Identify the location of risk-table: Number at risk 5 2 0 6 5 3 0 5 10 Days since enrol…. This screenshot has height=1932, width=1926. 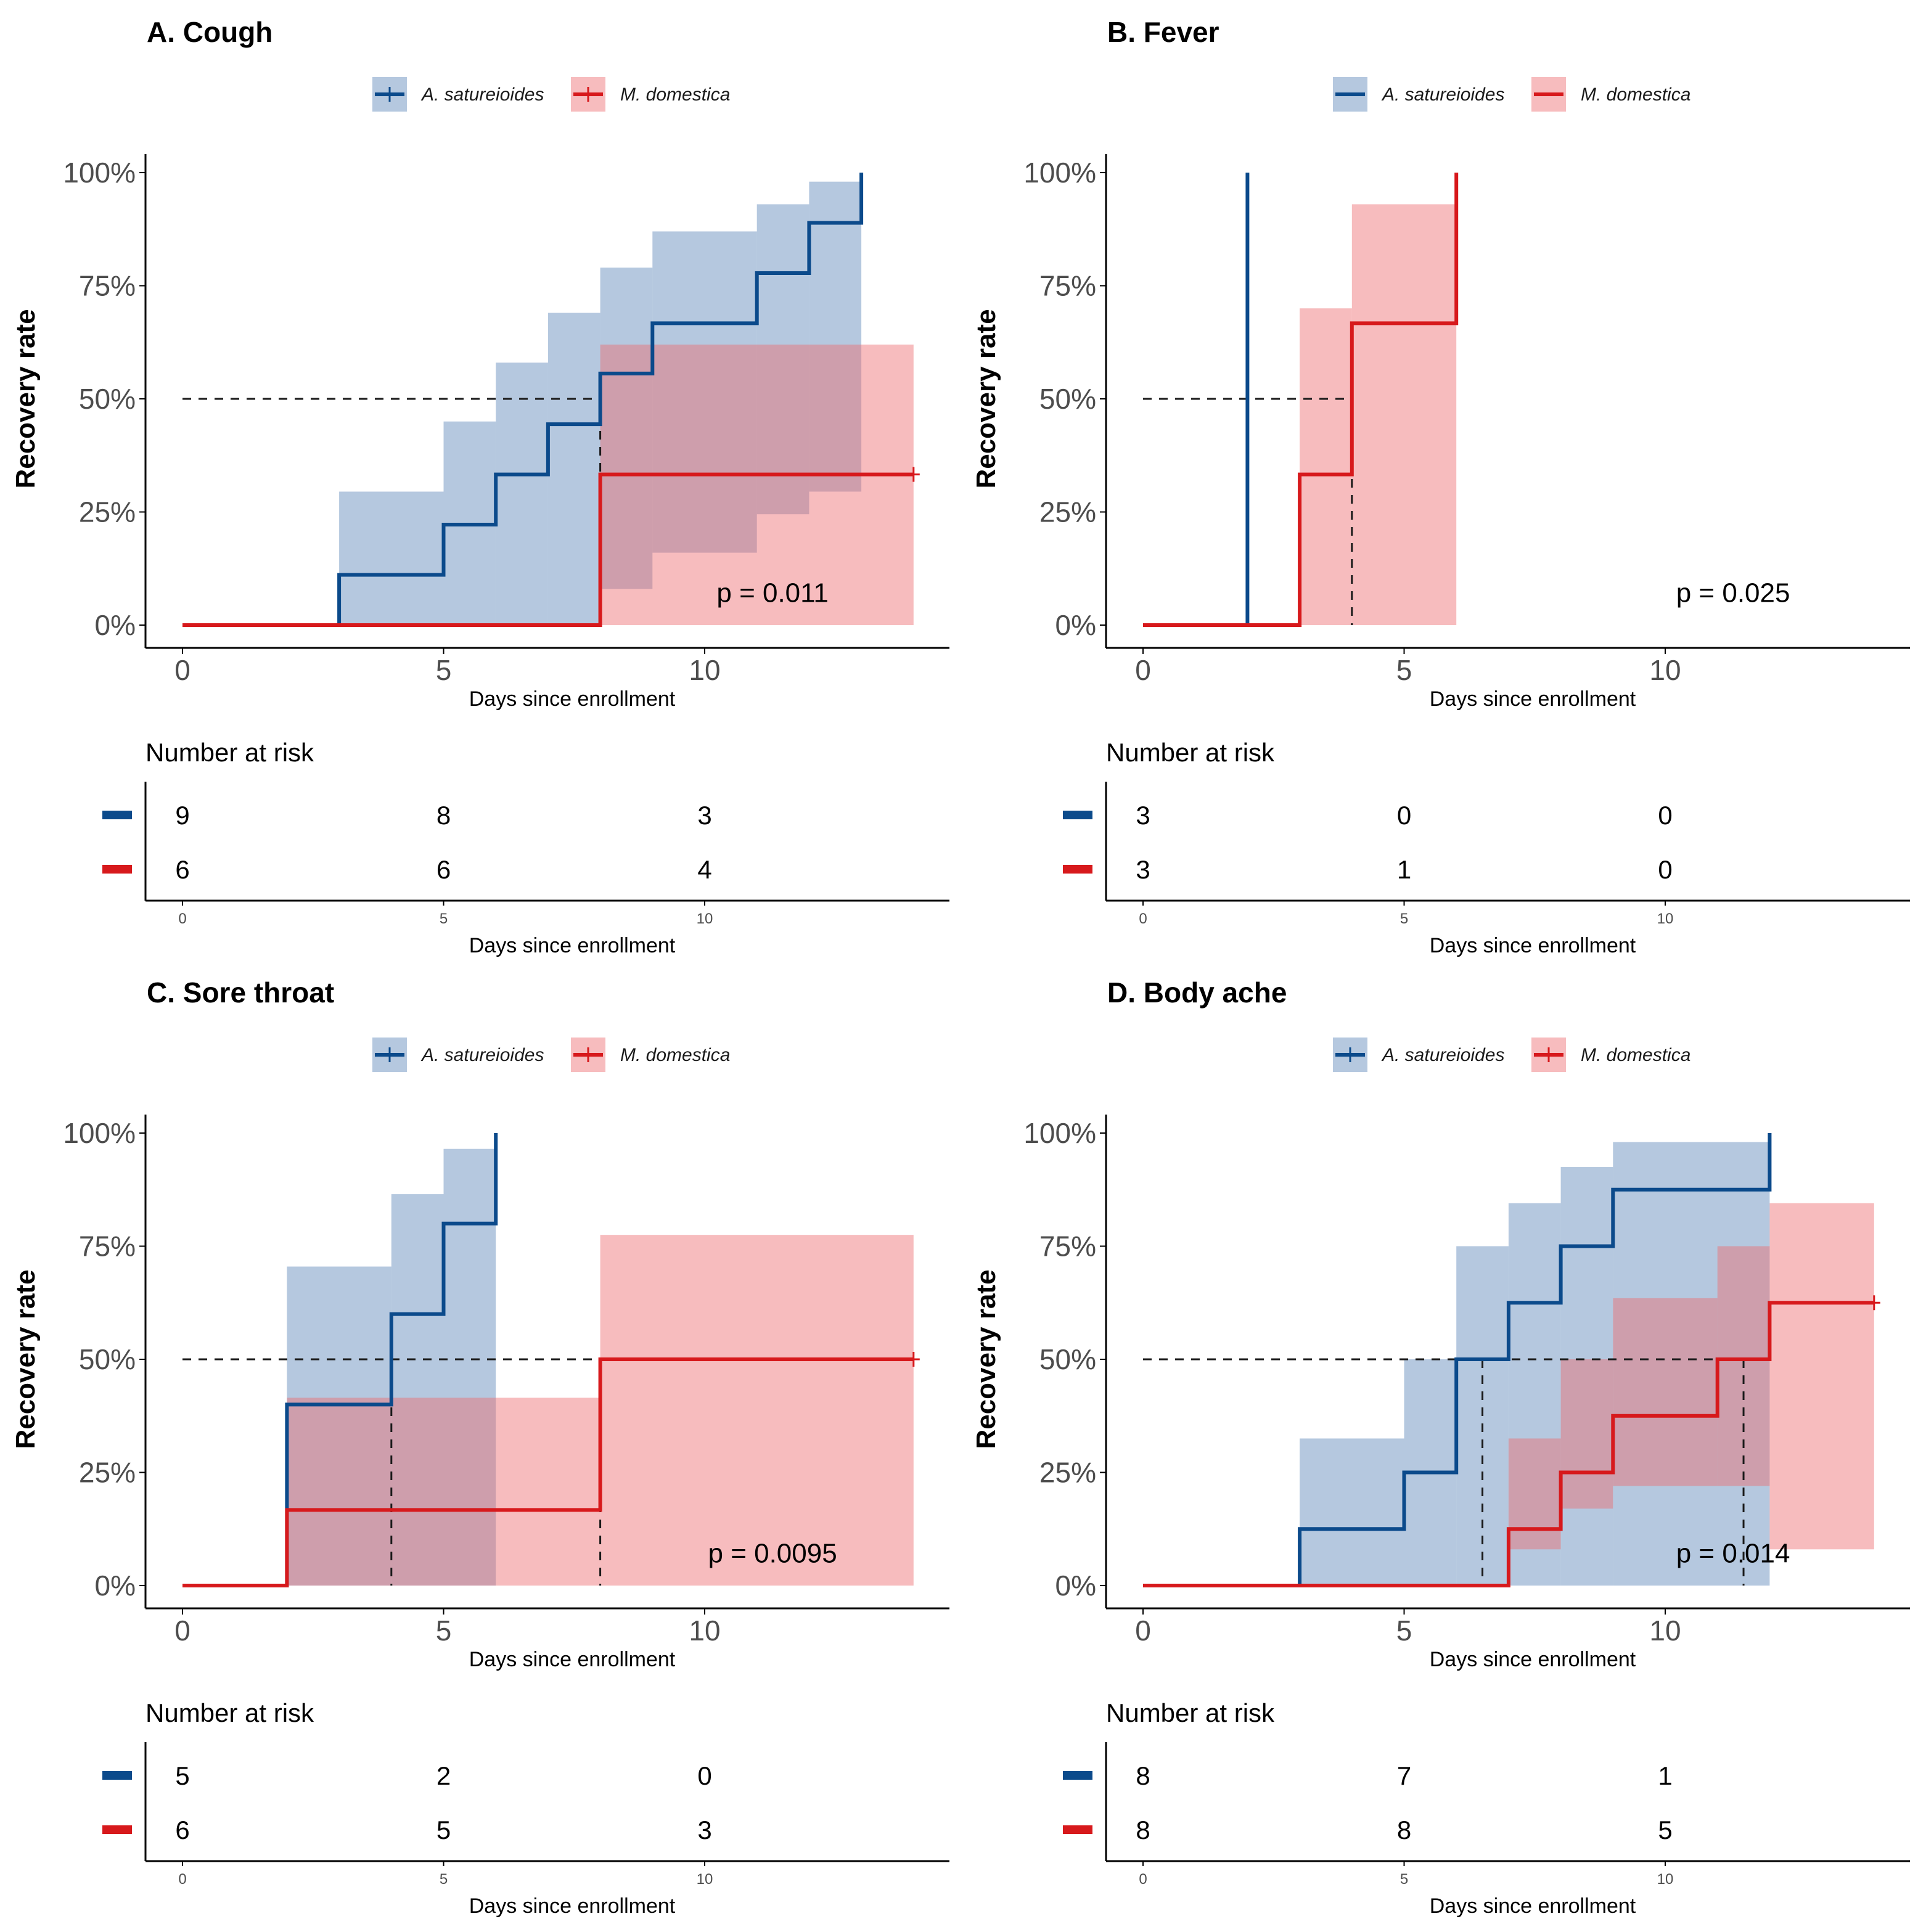
(525, 1808).